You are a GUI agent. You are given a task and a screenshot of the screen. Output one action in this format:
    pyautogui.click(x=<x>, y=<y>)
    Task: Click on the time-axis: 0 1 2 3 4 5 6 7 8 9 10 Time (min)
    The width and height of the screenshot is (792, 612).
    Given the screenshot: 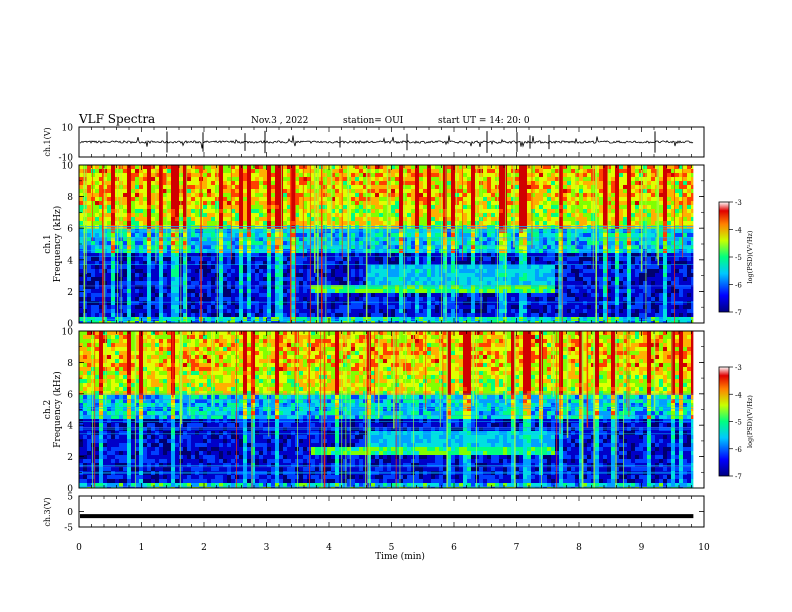 What is the action you would take?
    pyautogui.click(x=393, y=552)
    